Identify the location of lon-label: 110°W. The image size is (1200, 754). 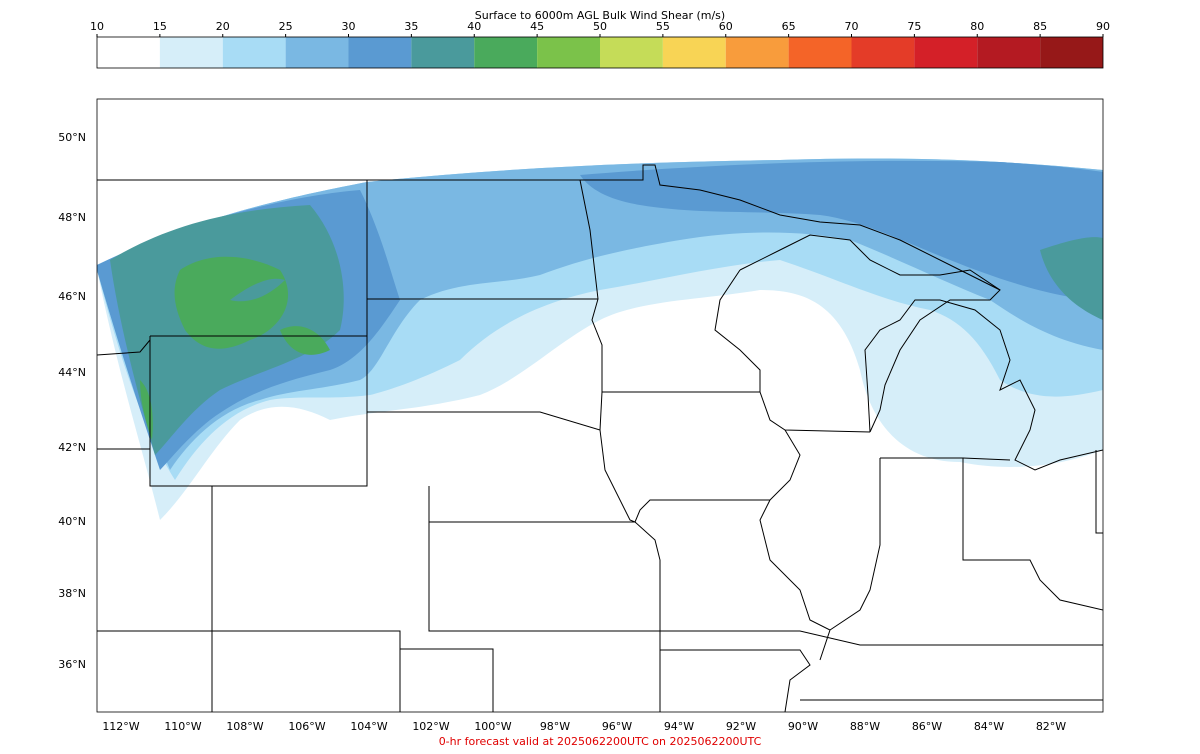
(182, 726).